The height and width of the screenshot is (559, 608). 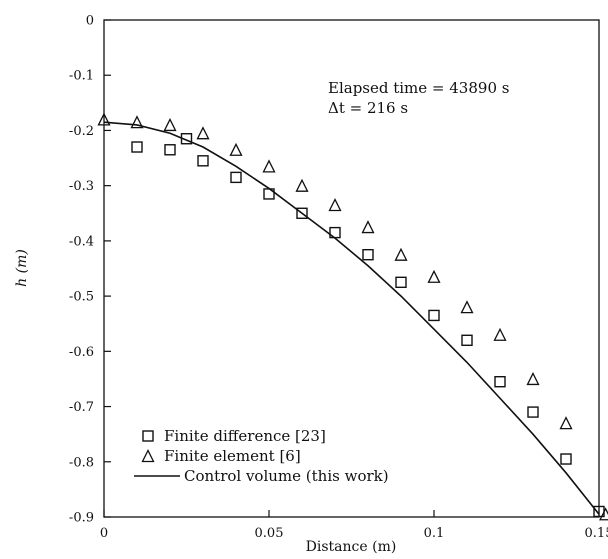 What do you see at coordinates (81, 131) in the screenshot?
I see `y-tick-label: -0.2` at bounding box center [81, 131].